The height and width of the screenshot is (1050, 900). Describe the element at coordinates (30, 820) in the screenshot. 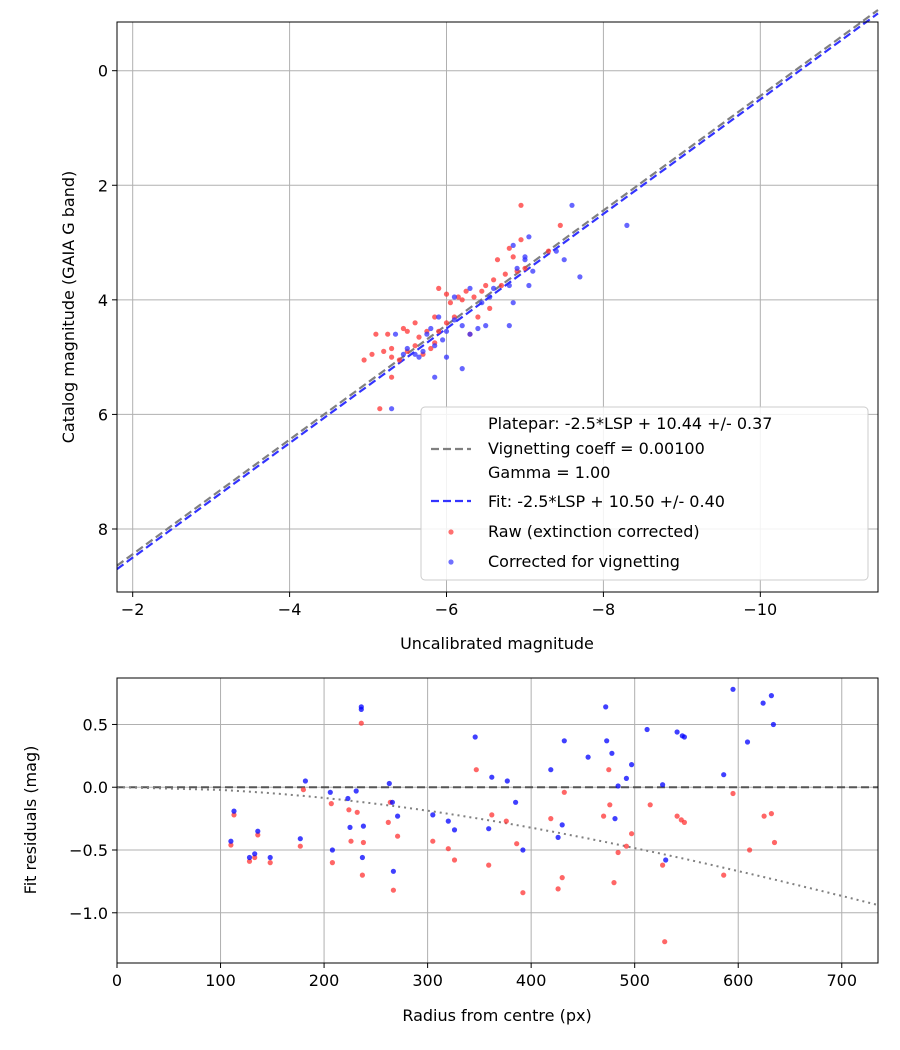

I see `bottom-y-axis-title: Fit residuals (mag)` at that location.